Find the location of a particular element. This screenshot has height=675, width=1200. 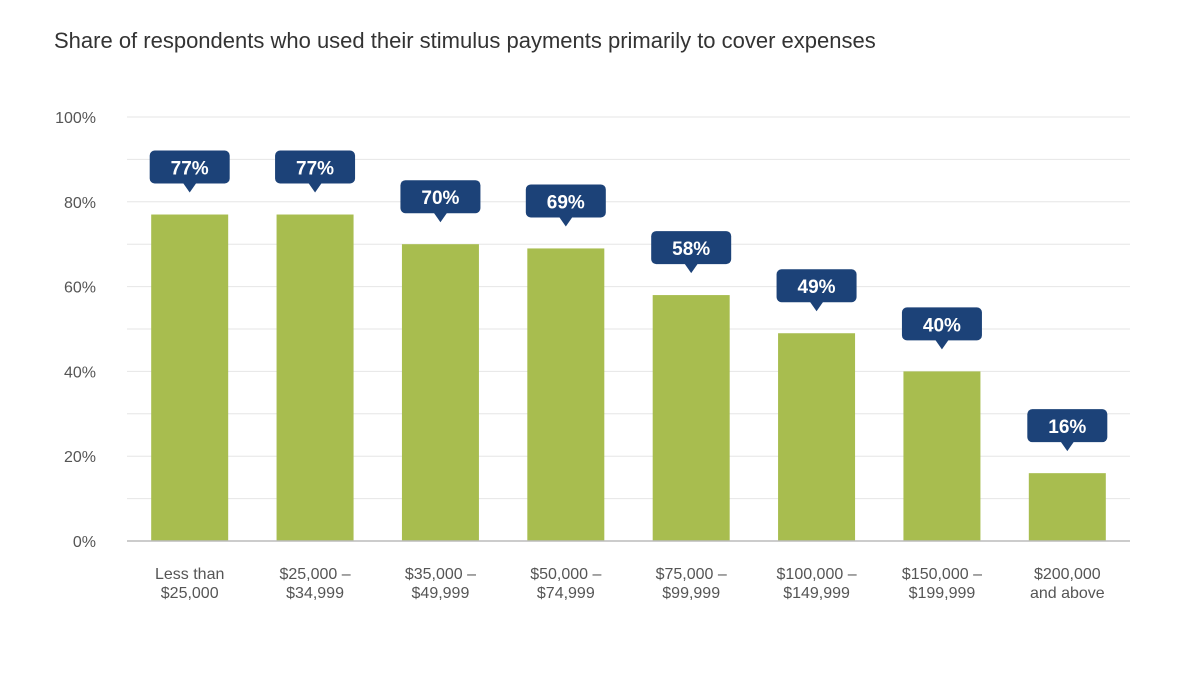

x-tick-label: $99,999 is located at coordinates (691, 593).